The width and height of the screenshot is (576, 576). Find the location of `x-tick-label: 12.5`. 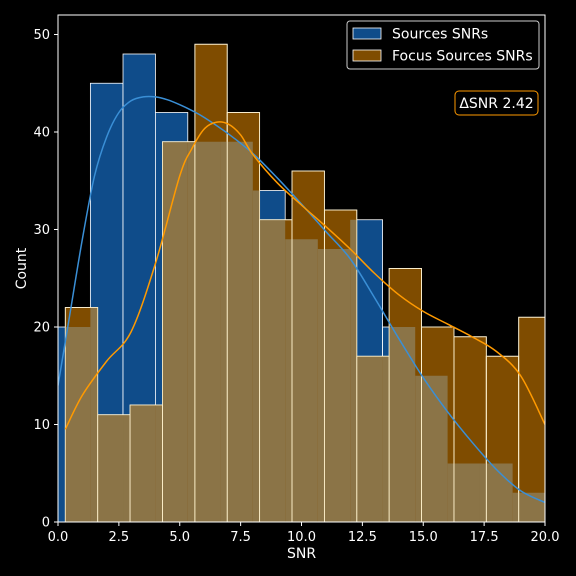

x-tick-label: 12.5 is located at coordinates (362, 537).